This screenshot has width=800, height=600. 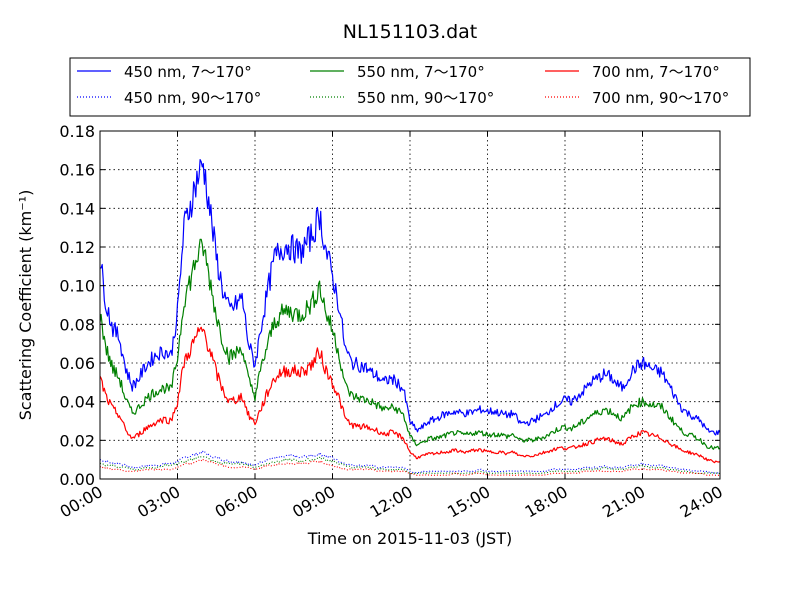 What do you see at coordinates (188, 72) in the screenshot?
I see `legend-label: 450 nm, 7～170°` at bounding box center [188, 72].